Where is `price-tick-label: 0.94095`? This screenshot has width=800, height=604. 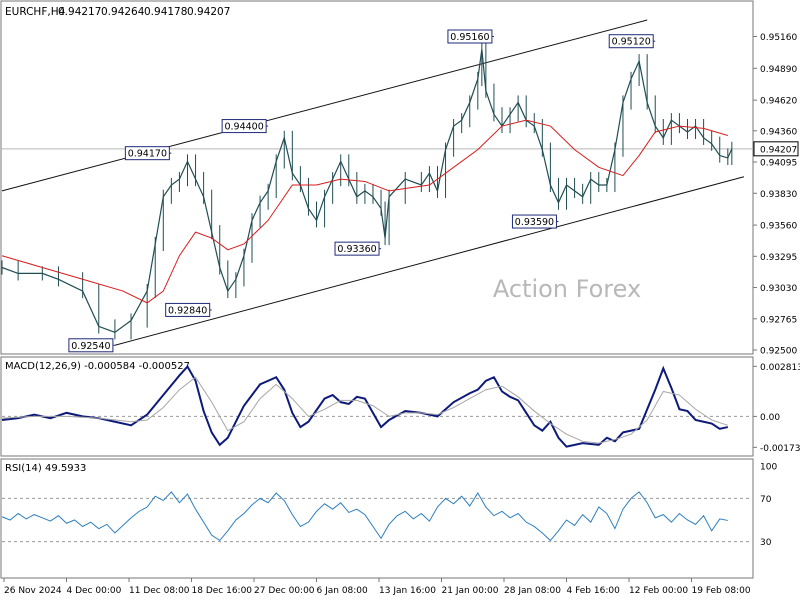
price-tick-label: 0.94095 is located at coordinates (778, 164).